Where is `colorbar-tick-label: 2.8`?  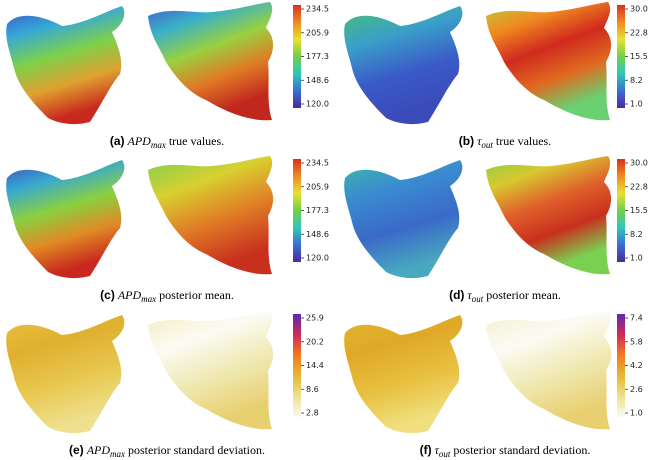 colorbar-tick-label: 2.8 is located at coordinates (312, 413).